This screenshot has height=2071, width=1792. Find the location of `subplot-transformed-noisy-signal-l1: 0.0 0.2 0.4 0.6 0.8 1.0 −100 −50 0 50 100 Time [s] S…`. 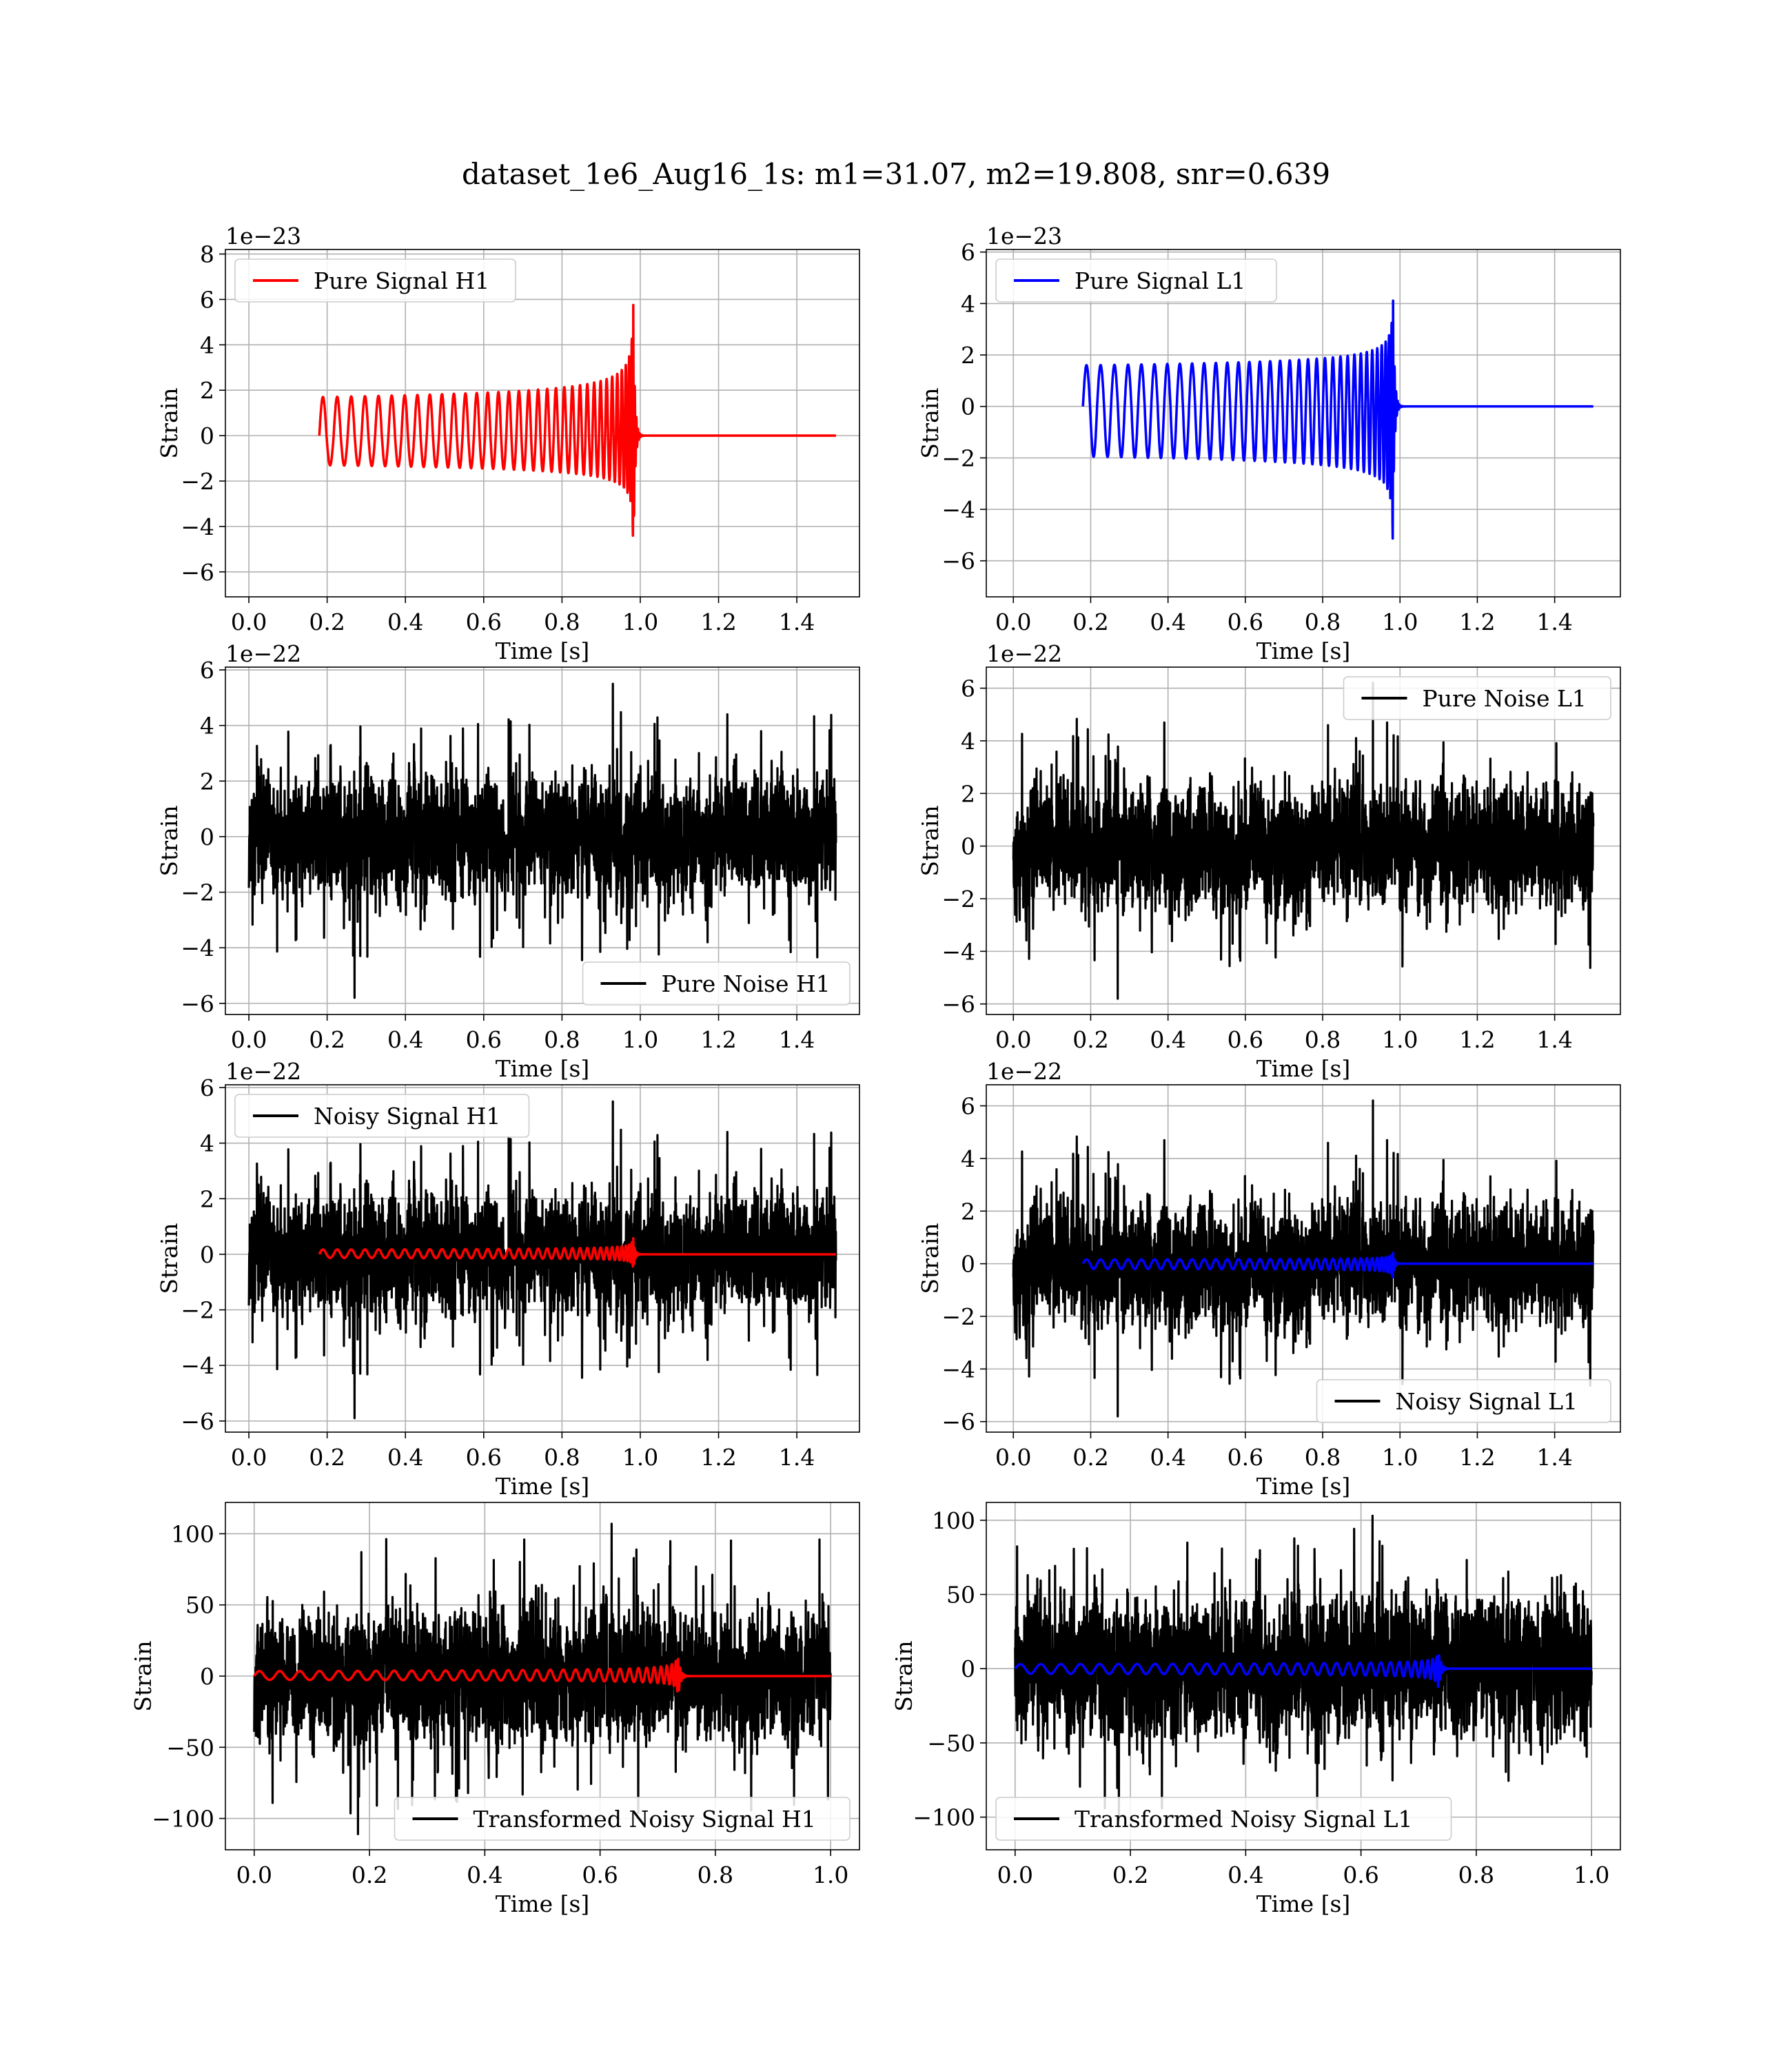

subplot-transformed-noisy-signal-l1: 0.0 0.2 0.4 0.6 0.8 1.0 −100 −50 0 50 100 Time [s] S… is located at coordinates (1255, 1709).